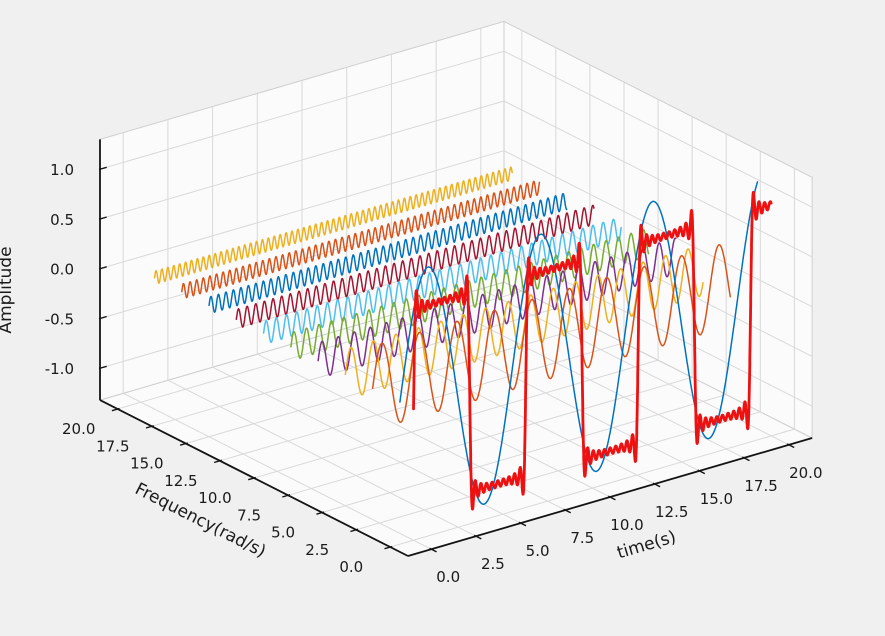 Image resolution: width=885 pixels, height=636 pixels. I want to click on x-tick-label: 0.0, so click(448, 577).